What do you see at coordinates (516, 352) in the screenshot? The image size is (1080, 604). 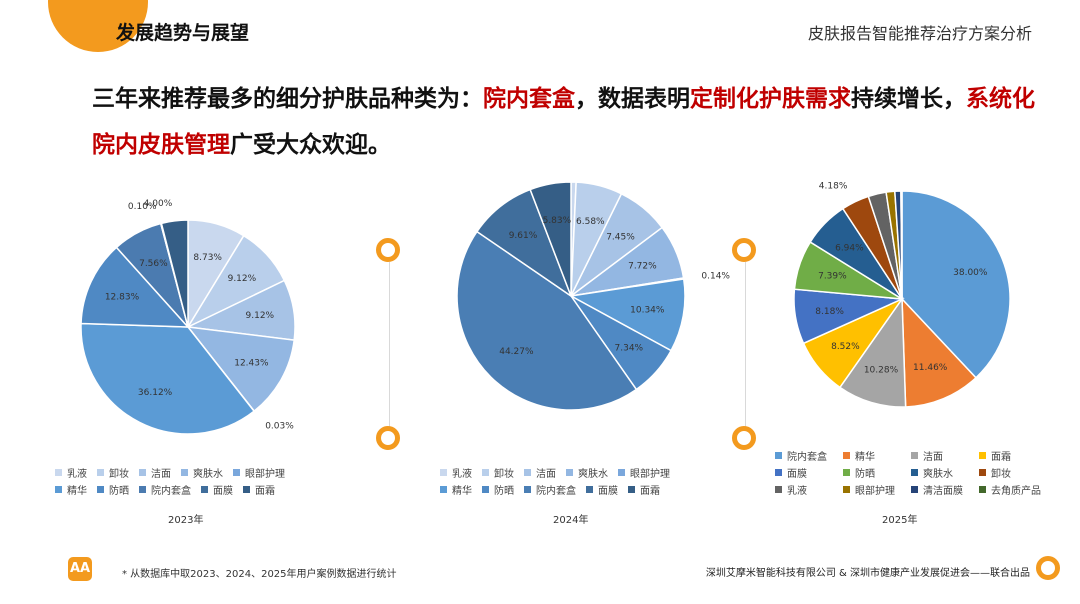 I see `data-label: 44.27%` at bounding box center [516, 352].